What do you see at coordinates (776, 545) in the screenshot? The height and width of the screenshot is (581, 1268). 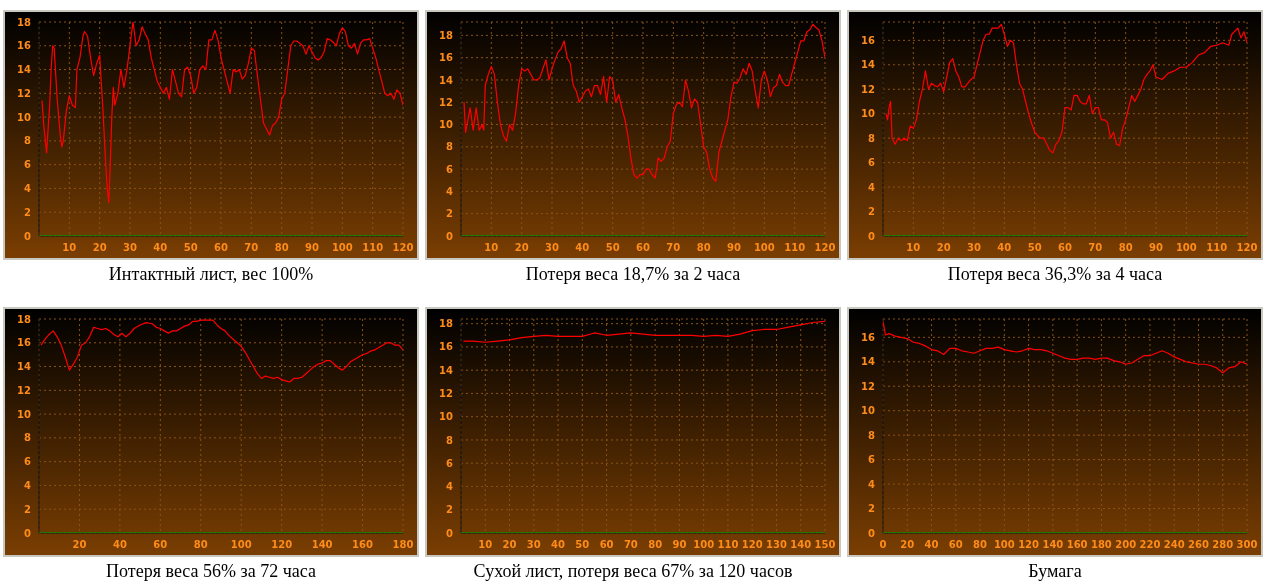 I see `x-tick-label: 130` at bounding box center [776, 545].